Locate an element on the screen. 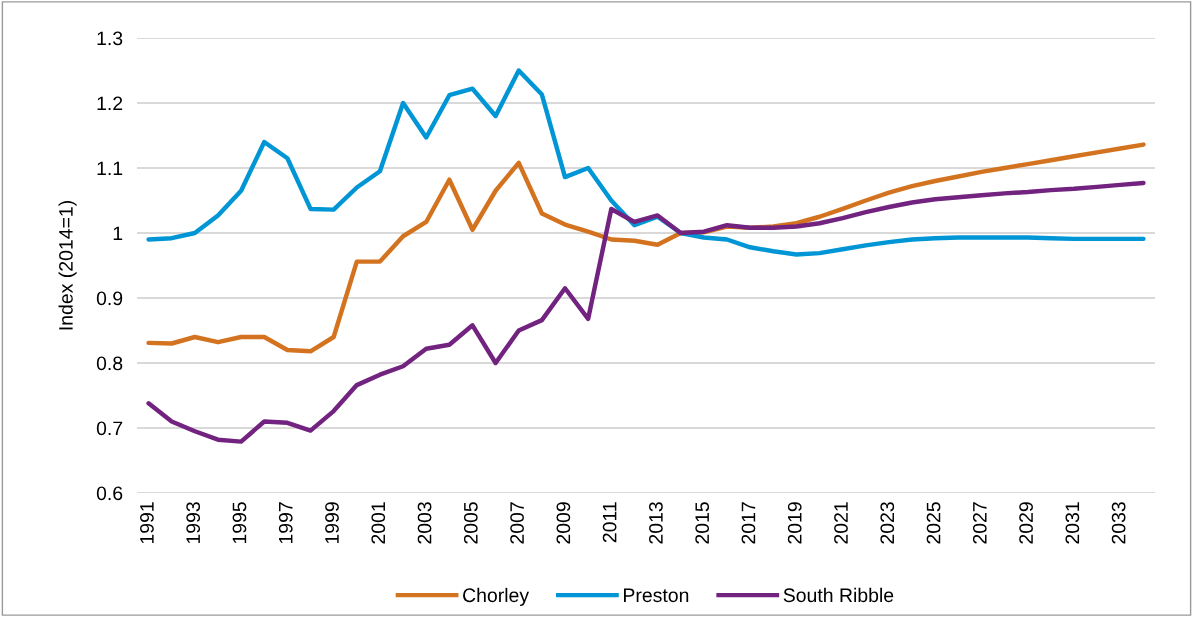 The width and height of the screenshot is (1193, 617). x-tick-label: 2003 is located at coordinates (424, 523).